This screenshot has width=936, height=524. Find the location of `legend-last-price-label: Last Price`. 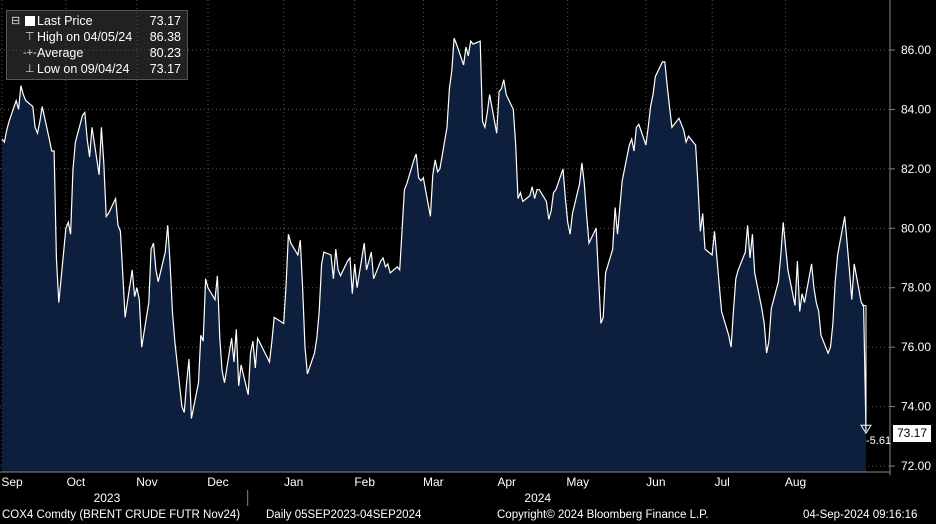

legend-last-price-label: Last Price is located at coordinates (65, 21).